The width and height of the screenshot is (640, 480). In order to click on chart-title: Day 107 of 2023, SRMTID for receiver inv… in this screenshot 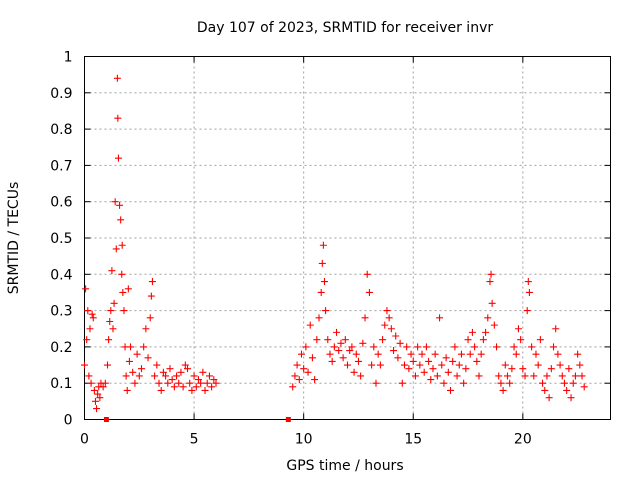, I will do `click(345, 28)`.